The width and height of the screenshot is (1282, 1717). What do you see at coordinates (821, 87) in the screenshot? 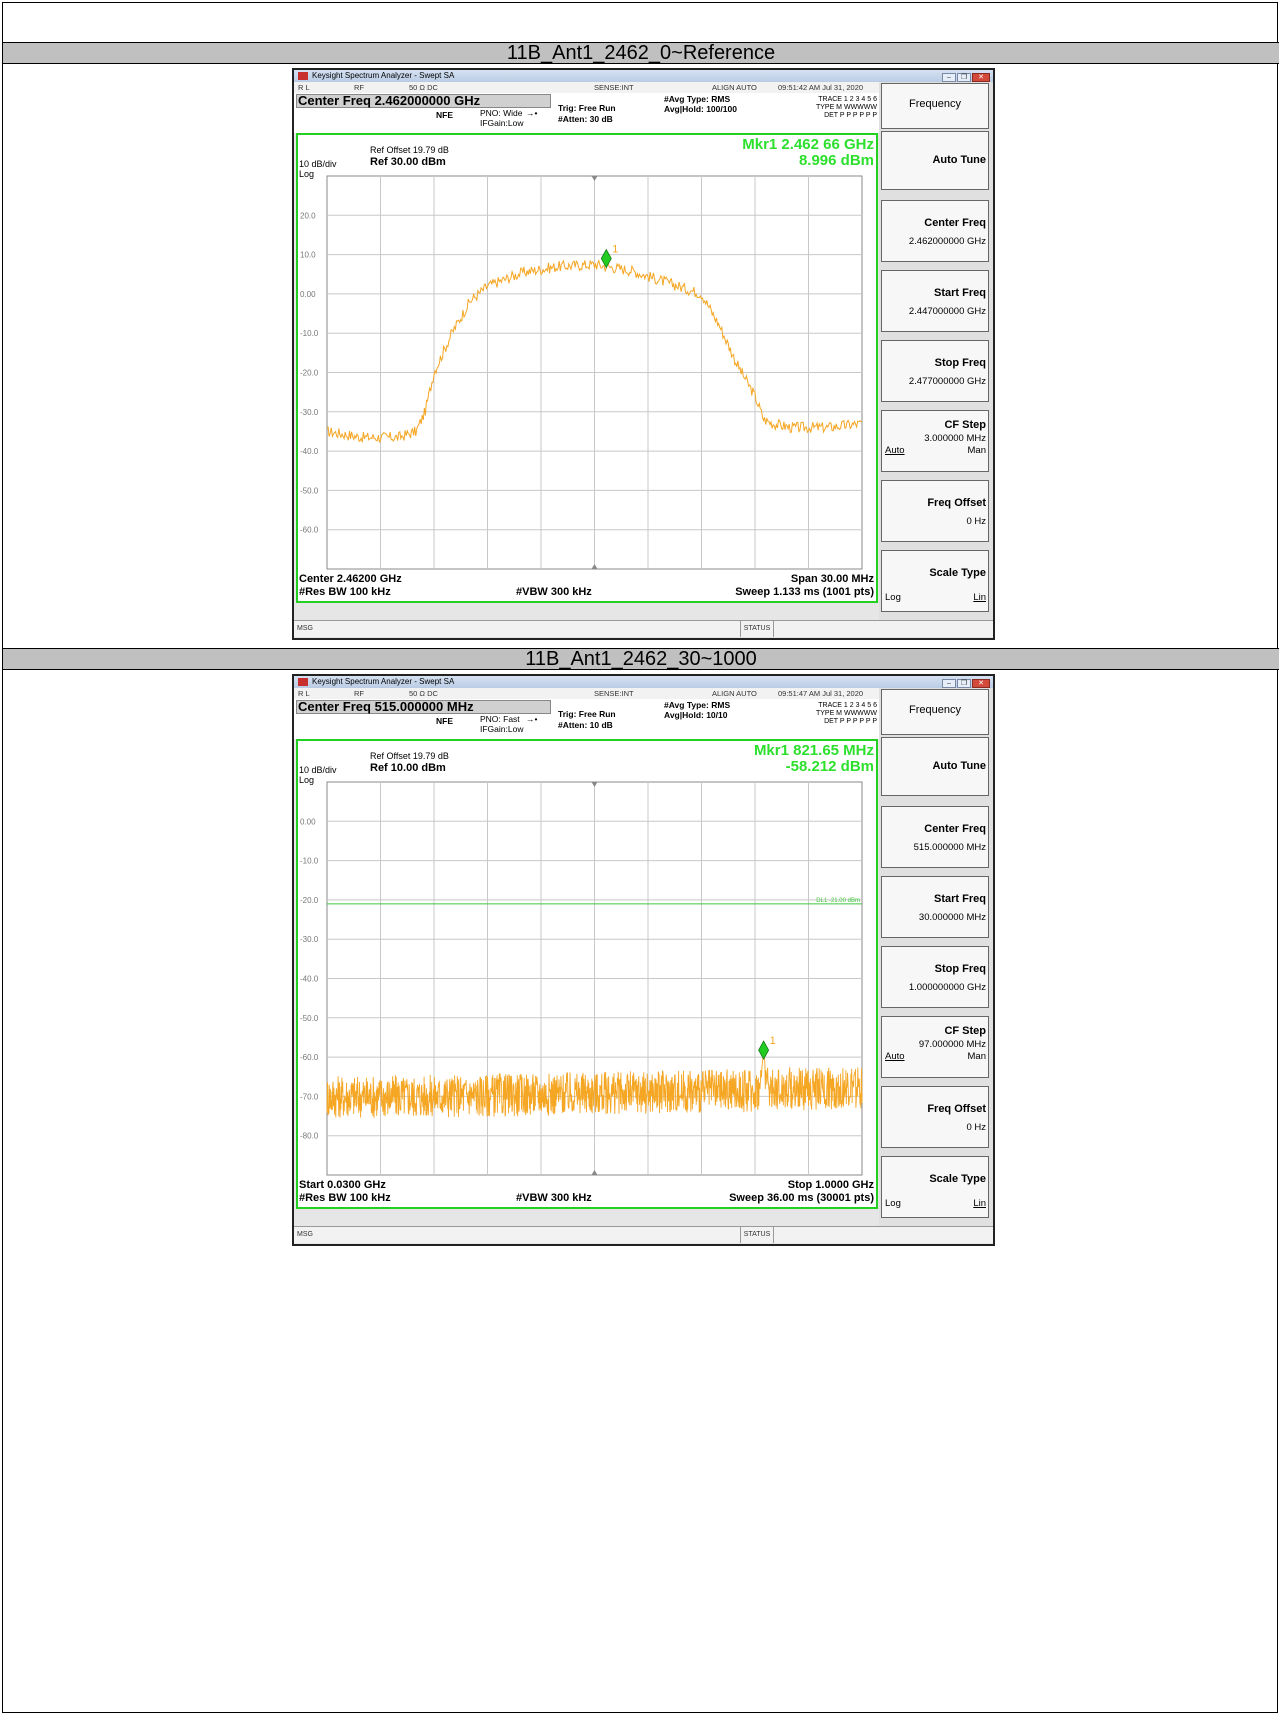
I see `timestamp: 09:51:42 AM Jul 31, 2020` at bounding box center [821, 87].